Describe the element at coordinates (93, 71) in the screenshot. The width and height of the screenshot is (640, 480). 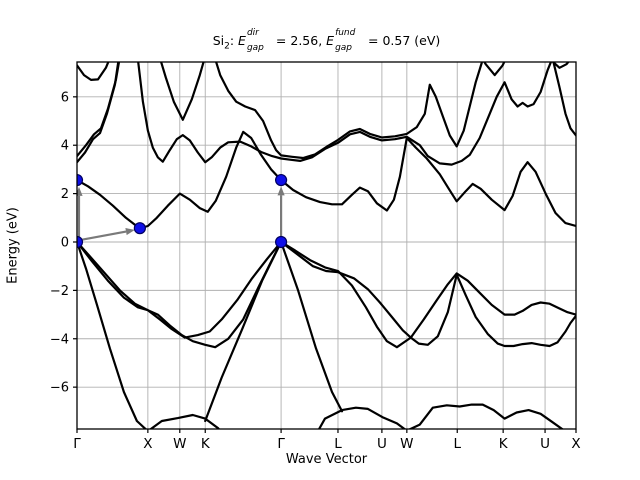
I see `conduction-band-5-line` at that location.